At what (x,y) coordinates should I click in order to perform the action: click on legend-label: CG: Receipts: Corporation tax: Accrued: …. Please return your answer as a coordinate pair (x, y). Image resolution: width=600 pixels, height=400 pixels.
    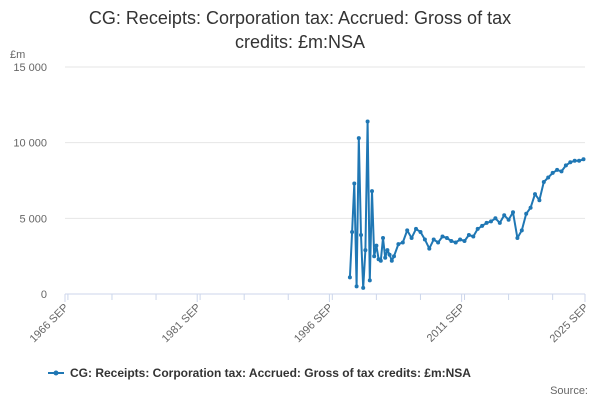
    Looking at the image, I should click on (270, 373).